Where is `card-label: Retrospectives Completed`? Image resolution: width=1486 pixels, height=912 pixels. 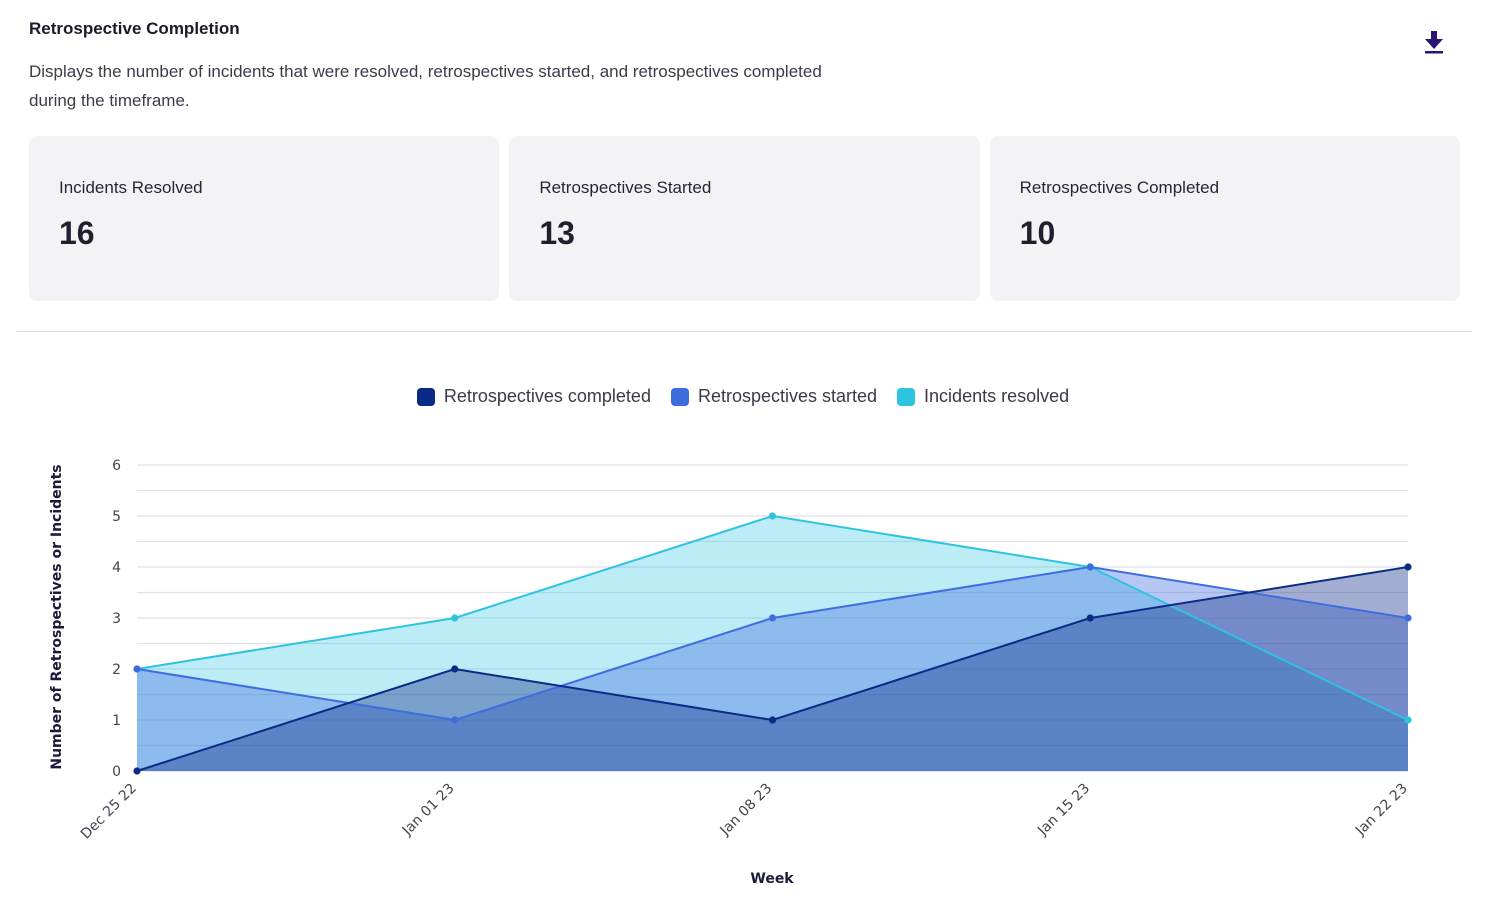
card-label: Retrospectives Completed is located at coordinates (1119, 187).